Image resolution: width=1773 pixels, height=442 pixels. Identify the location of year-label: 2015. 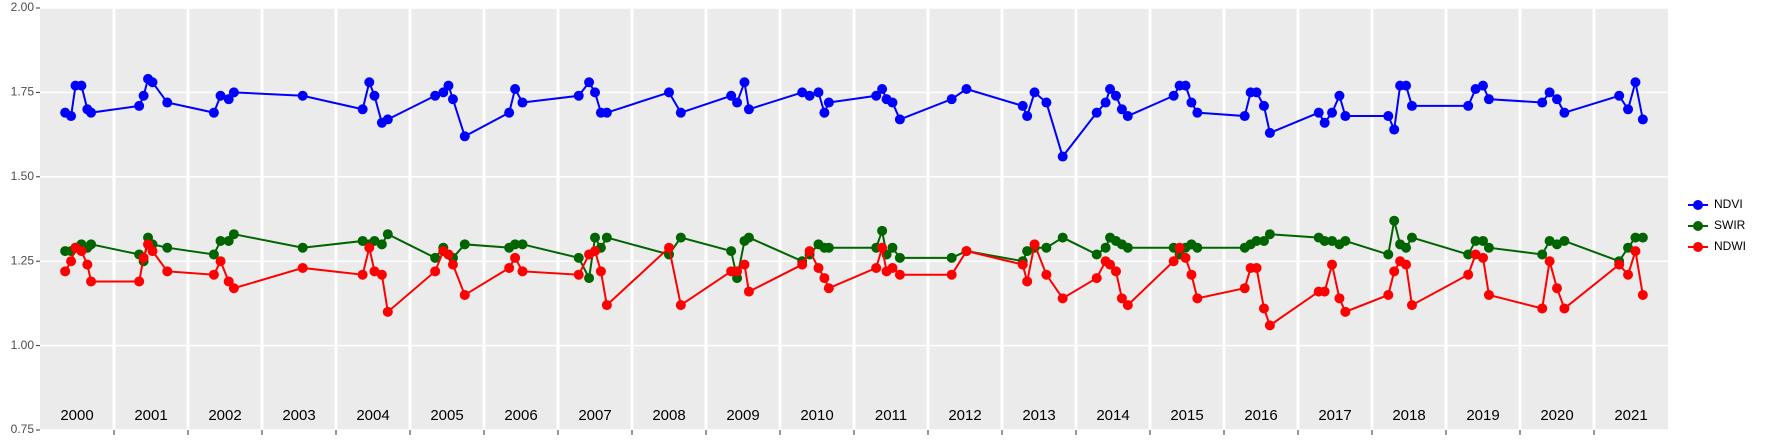
(1186, 415).